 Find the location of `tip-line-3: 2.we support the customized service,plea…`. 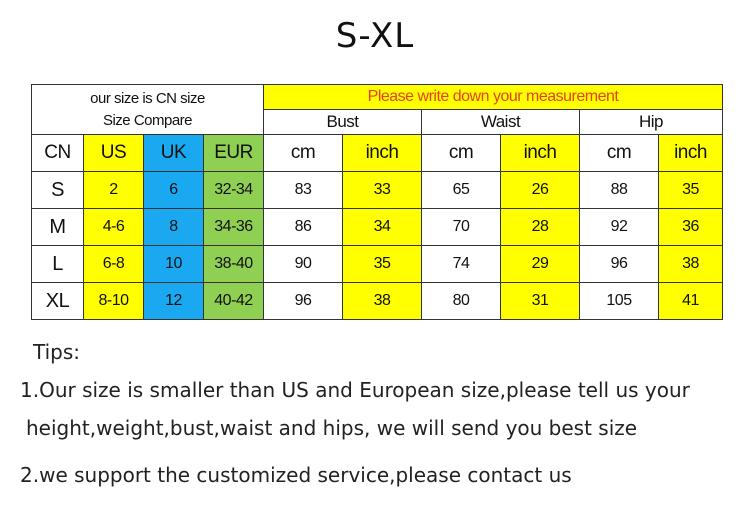

tip-line-3: 2.we support the customized service,plea… is located at coordinates (296, 475).